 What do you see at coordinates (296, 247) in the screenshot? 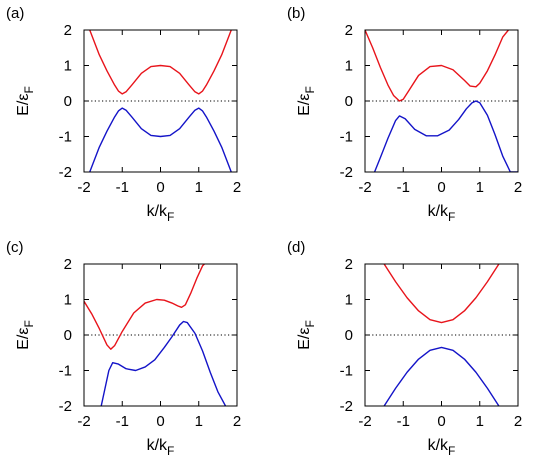
I see `panel-label: (d)` at bounding box center [296, 247].